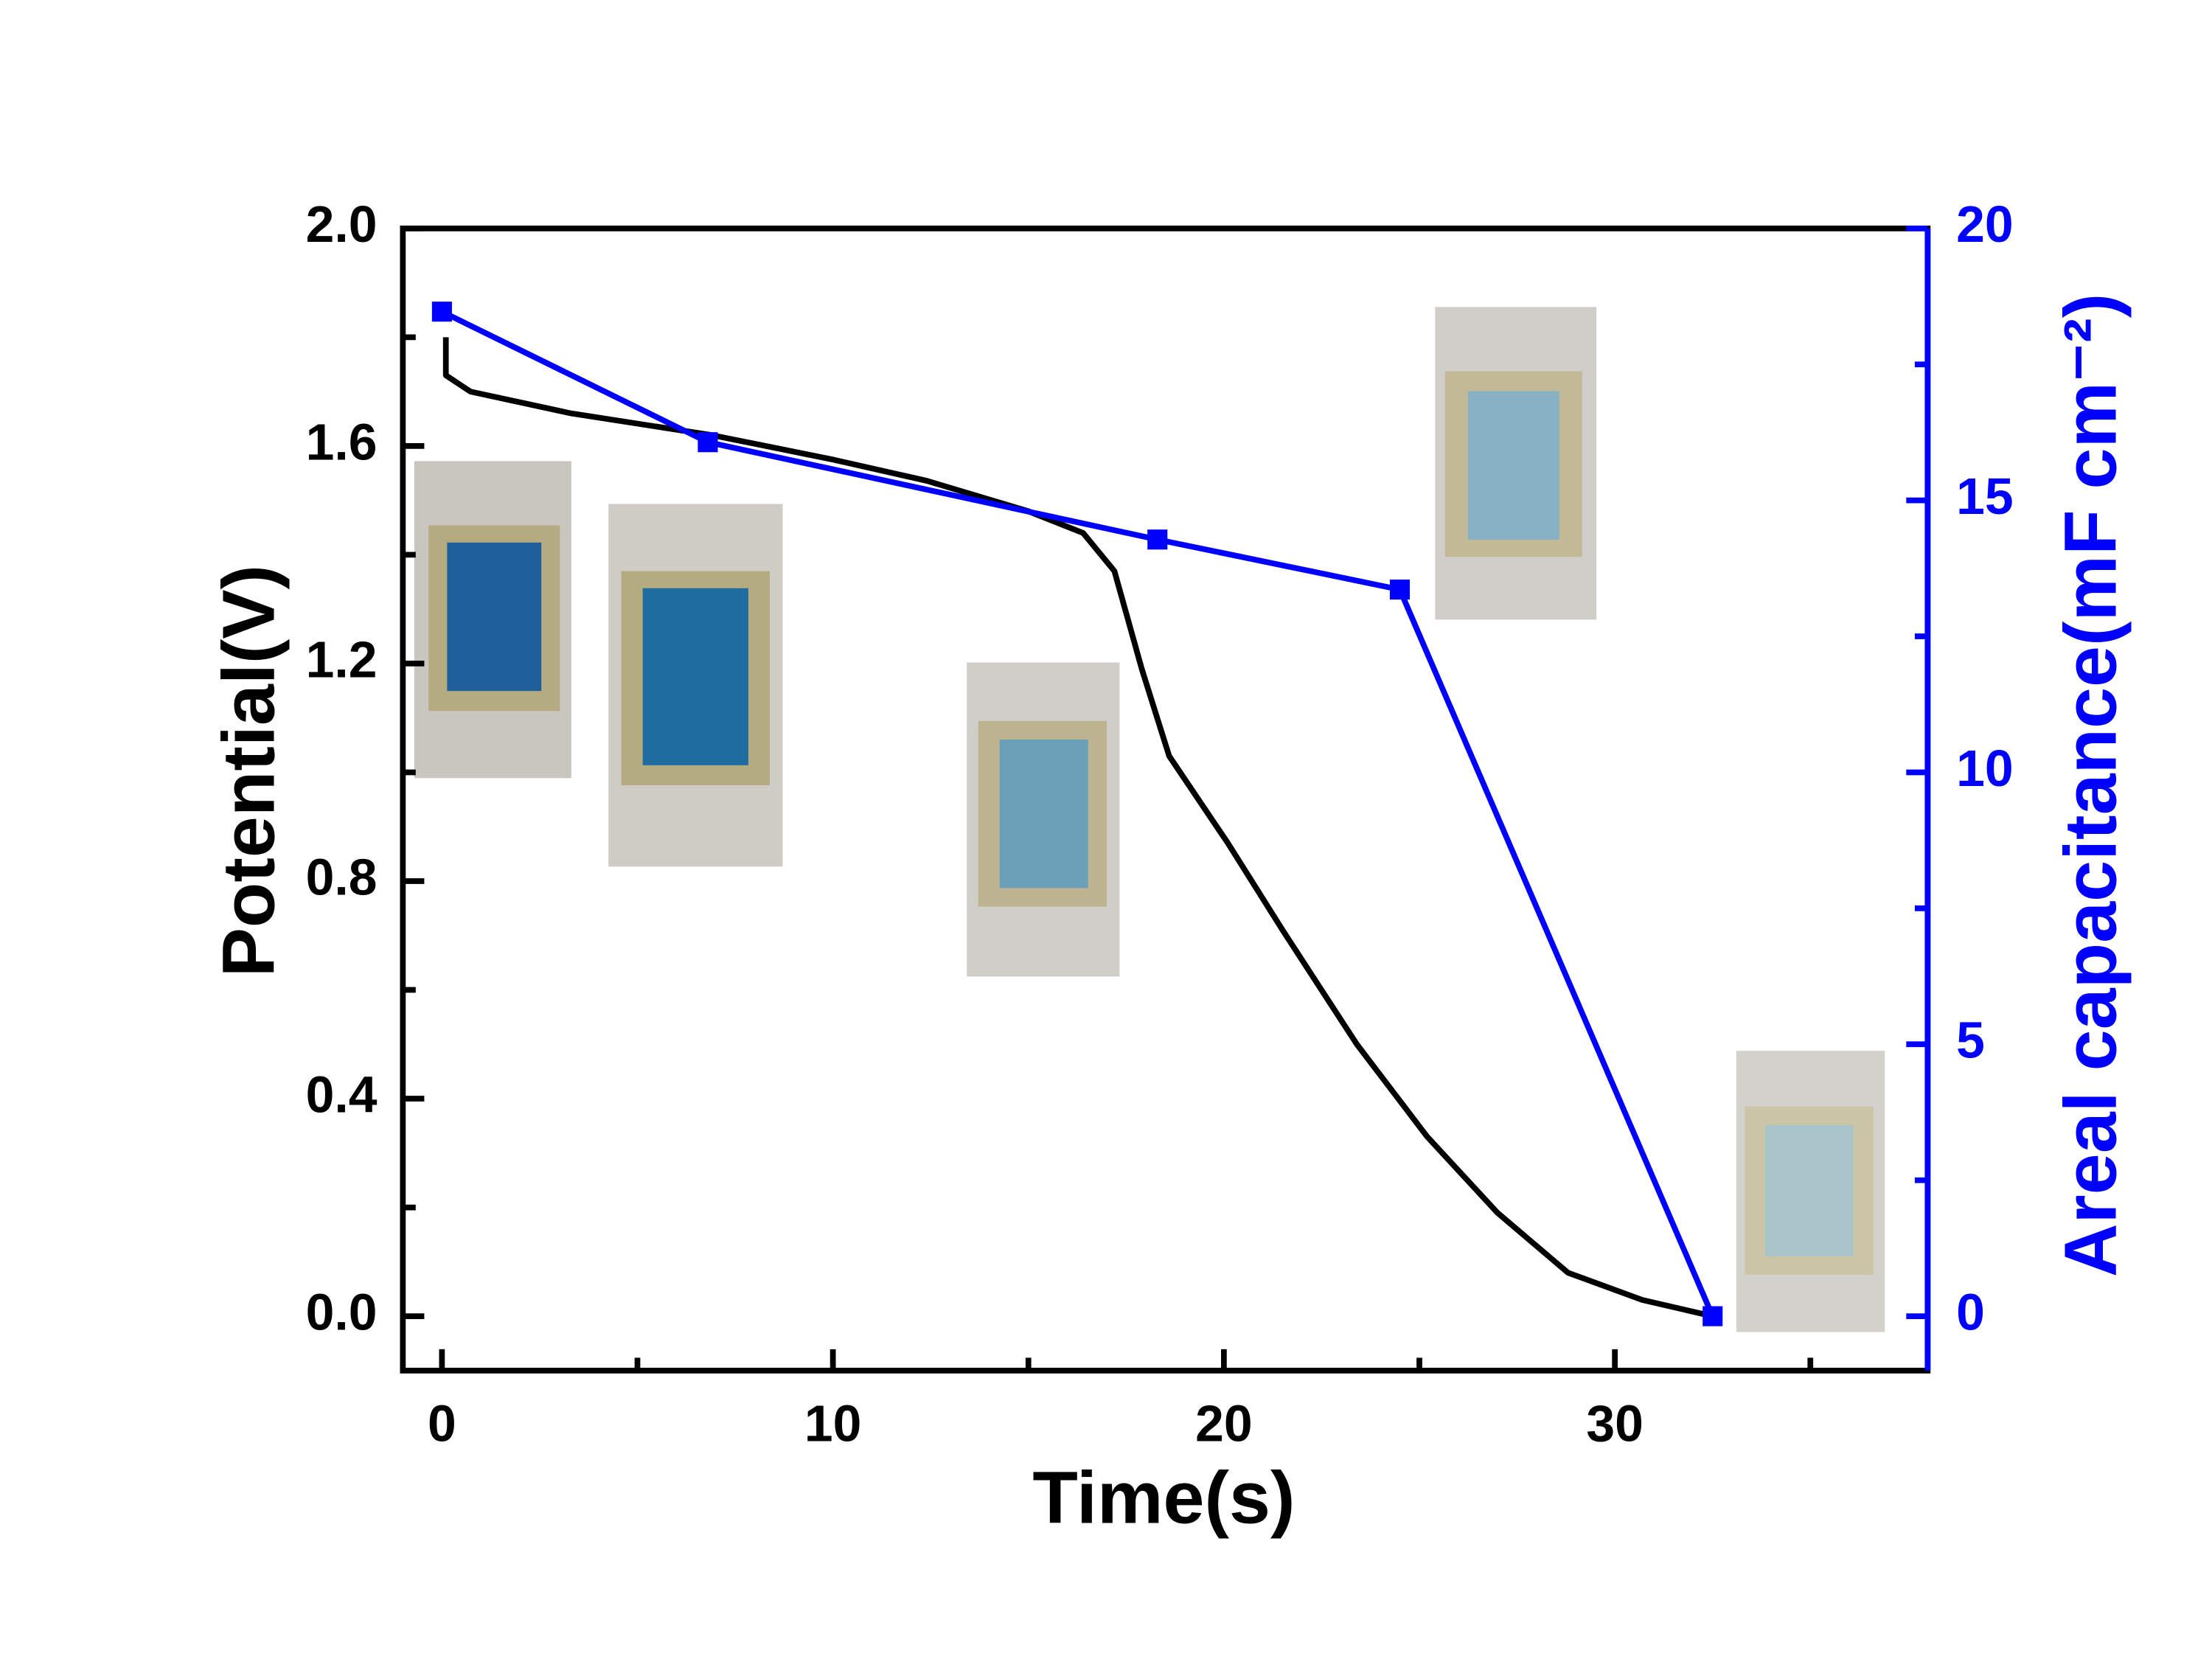 The width and height of the screenshot is (2212, 1659). What do you see at coordinates (1163, 1498) in the screenshot?
I see `x-axis-title: Time(s)` at bounding box center [1163, 1498].